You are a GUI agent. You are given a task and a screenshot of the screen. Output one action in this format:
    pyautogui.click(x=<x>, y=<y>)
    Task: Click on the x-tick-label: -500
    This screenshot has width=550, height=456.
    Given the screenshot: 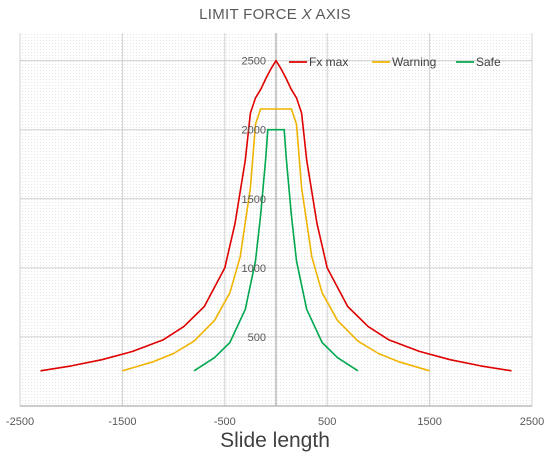 What is the action you would take?
    pyautogui.click(x=225, y=422)
    